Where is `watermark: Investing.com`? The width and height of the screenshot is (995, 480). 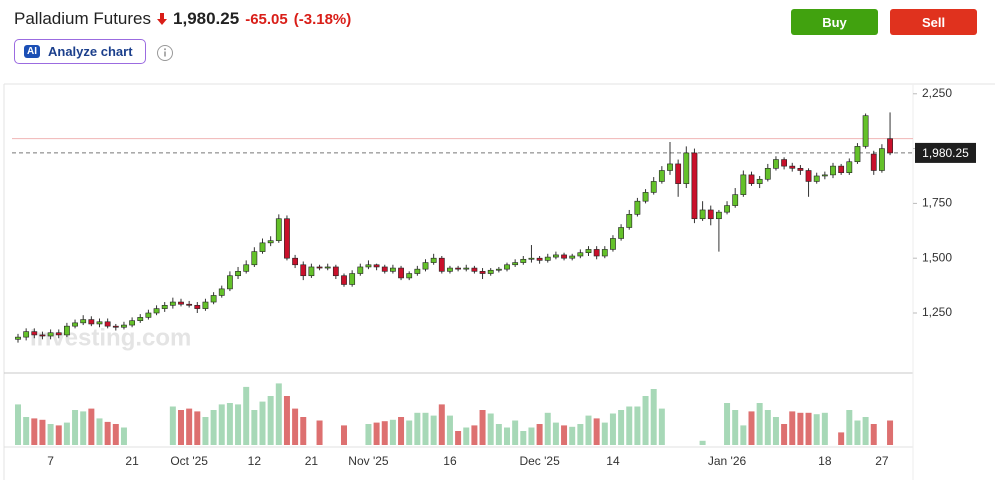
watermark: Investing.com is located at coordinates (110, 337).